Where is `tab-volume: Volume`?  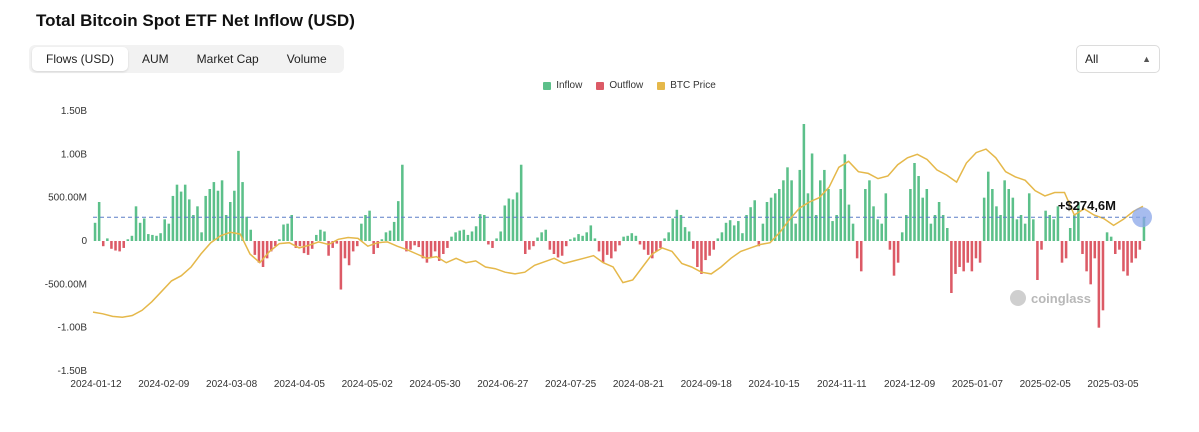 tab-volume: Volume is located at coordinates (306, 59).